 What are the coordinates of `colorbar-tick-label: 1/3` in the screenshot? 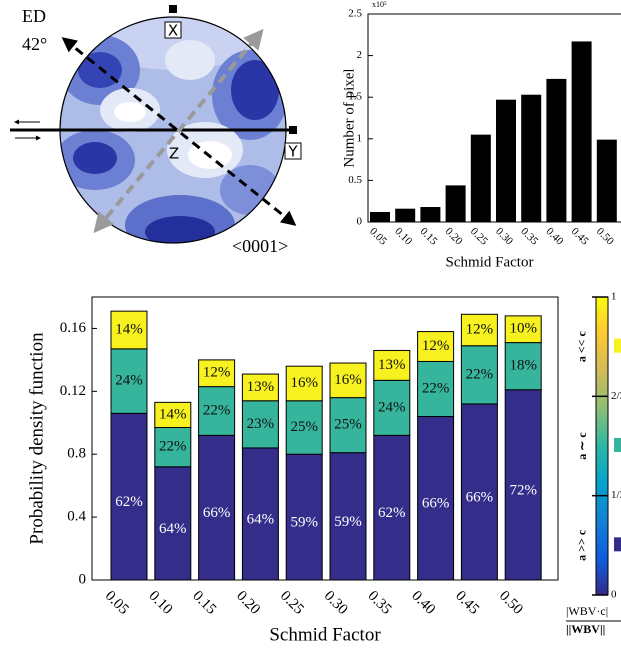 It's located at (616, 495).